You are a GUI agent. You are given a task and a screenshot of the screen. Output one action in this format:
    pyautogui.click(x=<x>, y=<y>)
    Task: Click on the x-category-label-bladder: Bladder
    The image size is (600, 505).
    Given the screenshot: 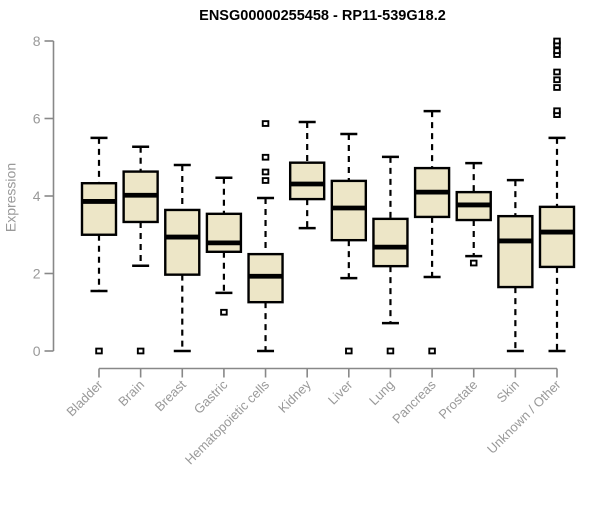 What is the action you would take?
    pyautogui.click(x=84, y=398)
    